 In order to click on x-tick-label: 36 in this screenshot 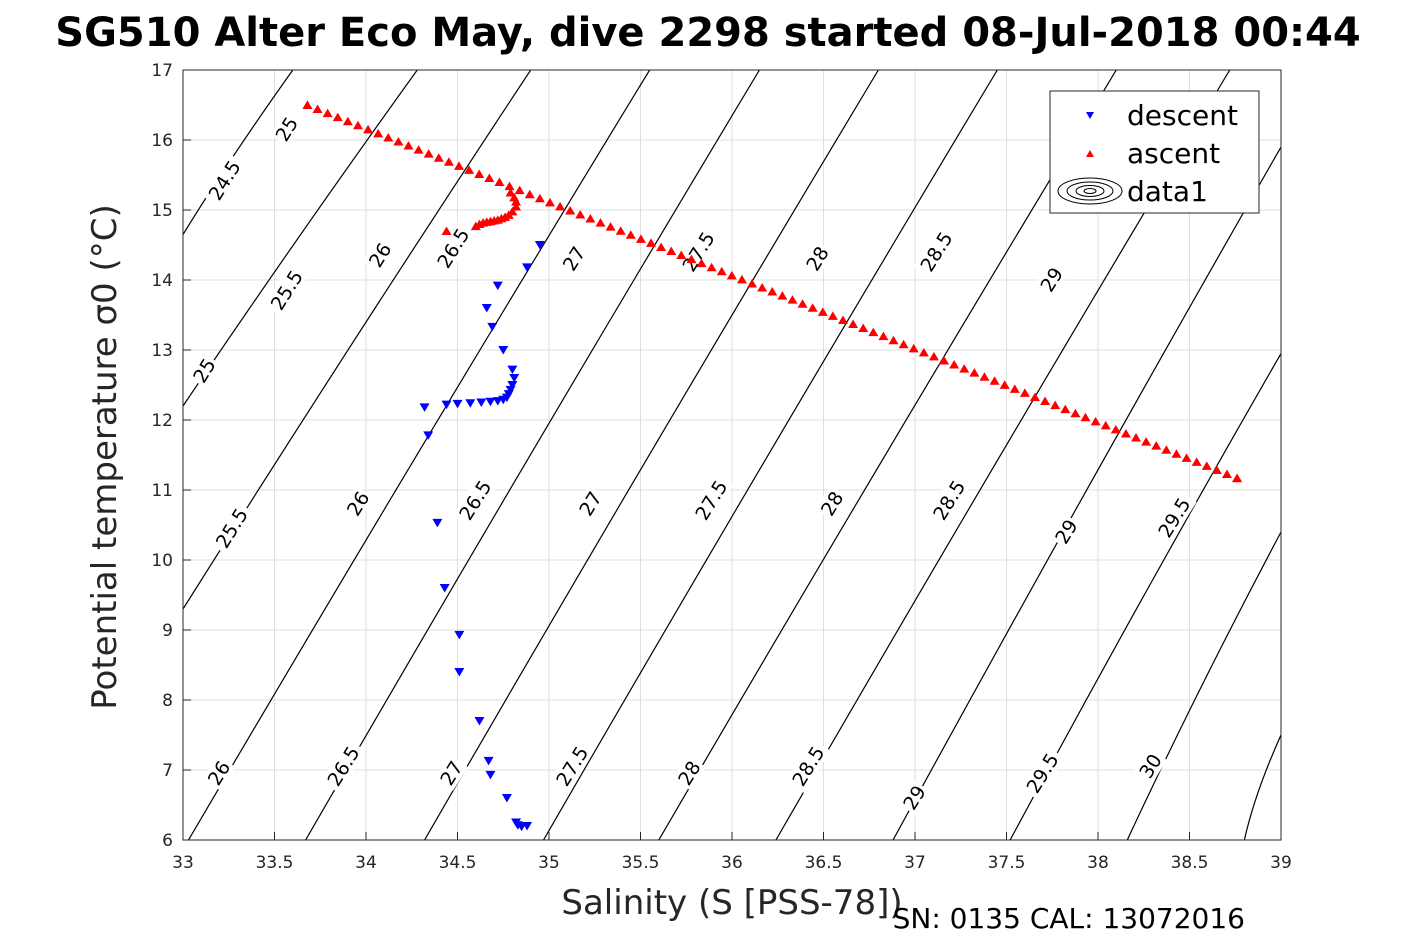, I will do `click(732, 863)`.